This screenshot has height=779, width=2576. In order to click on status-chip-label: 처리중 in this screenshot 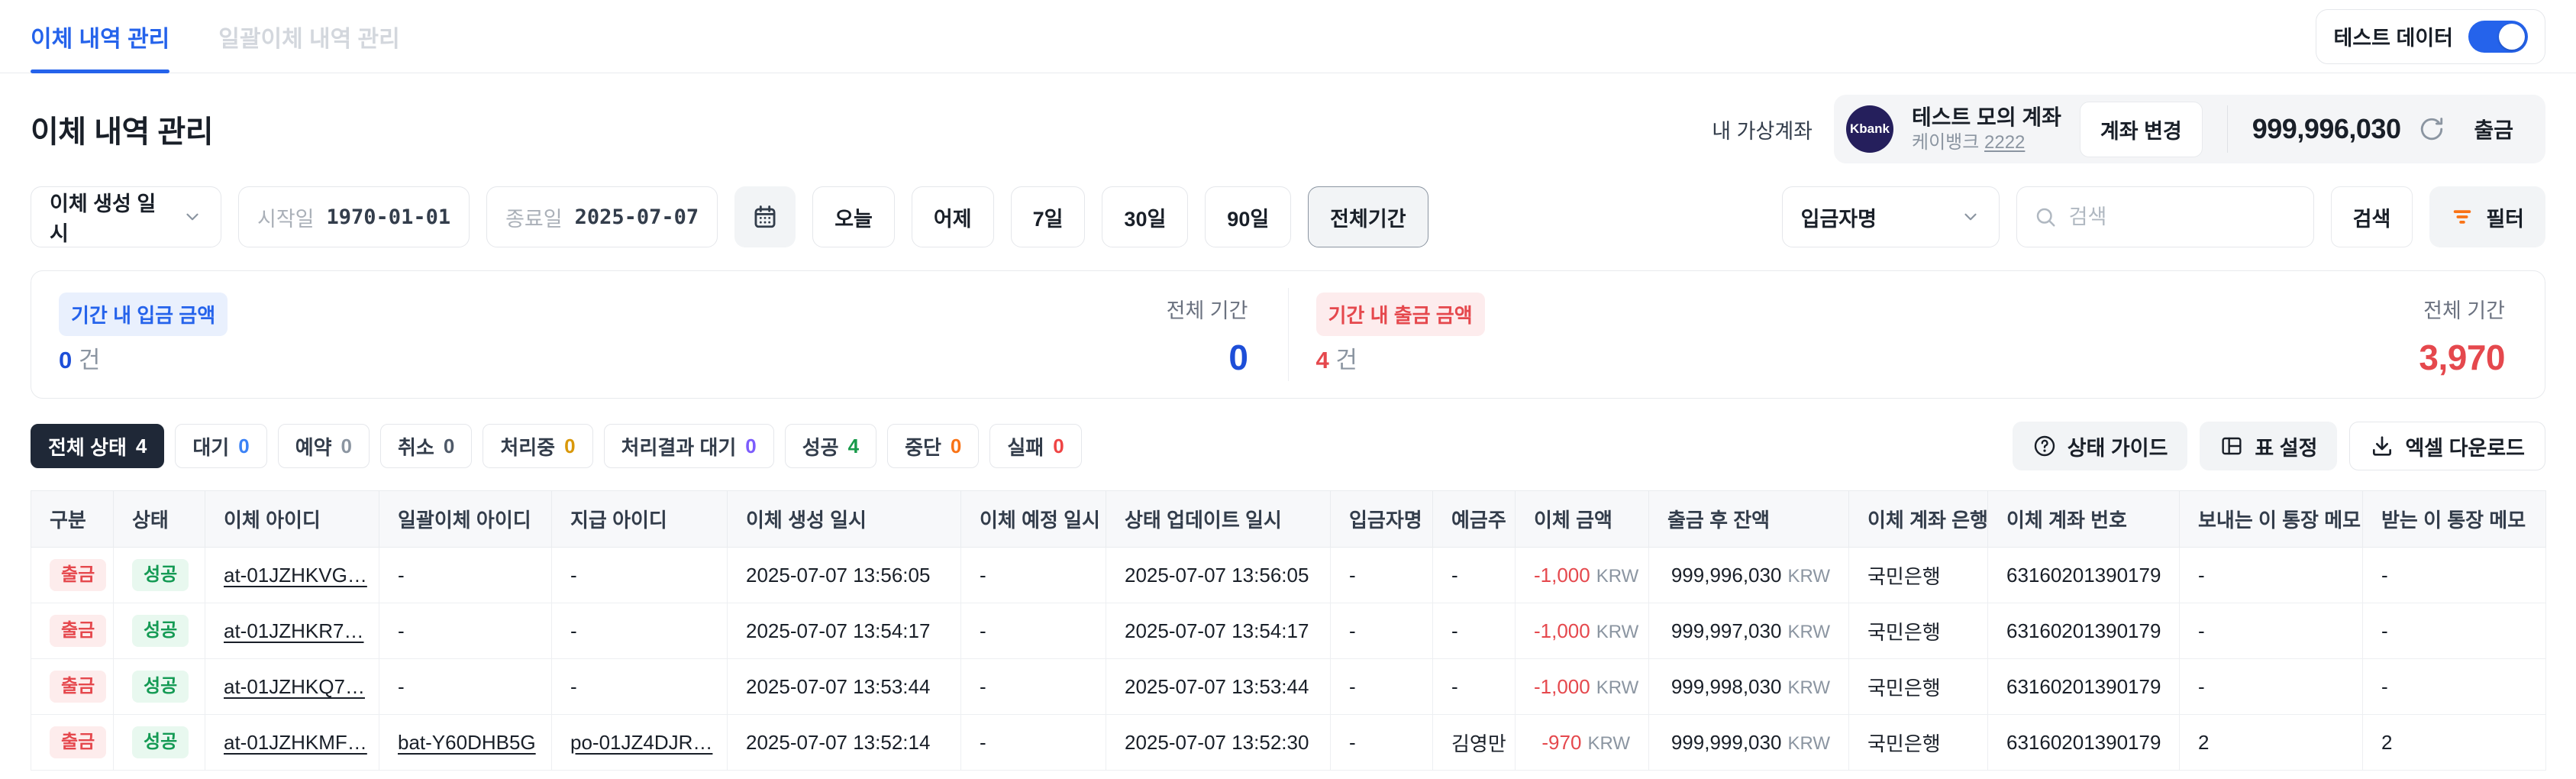, I will do `click(528, 447)`.